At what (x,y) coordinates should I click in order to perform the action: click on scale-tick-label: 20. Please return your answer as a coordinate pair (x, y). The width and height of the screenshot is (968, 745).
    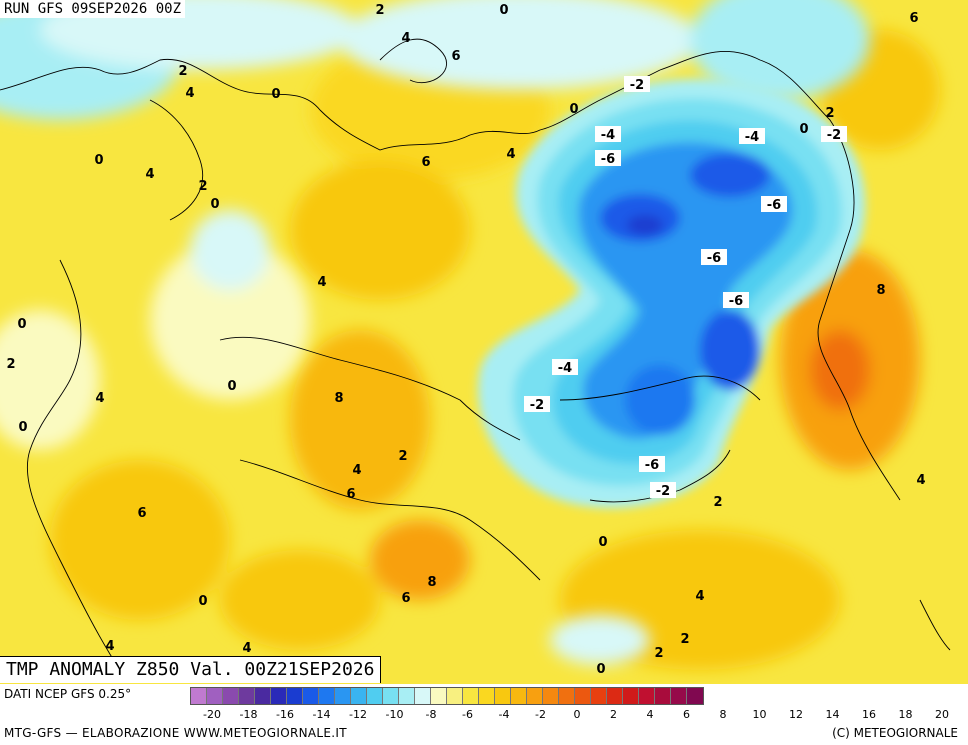
    Looking at the image, I should click on (942, 714).